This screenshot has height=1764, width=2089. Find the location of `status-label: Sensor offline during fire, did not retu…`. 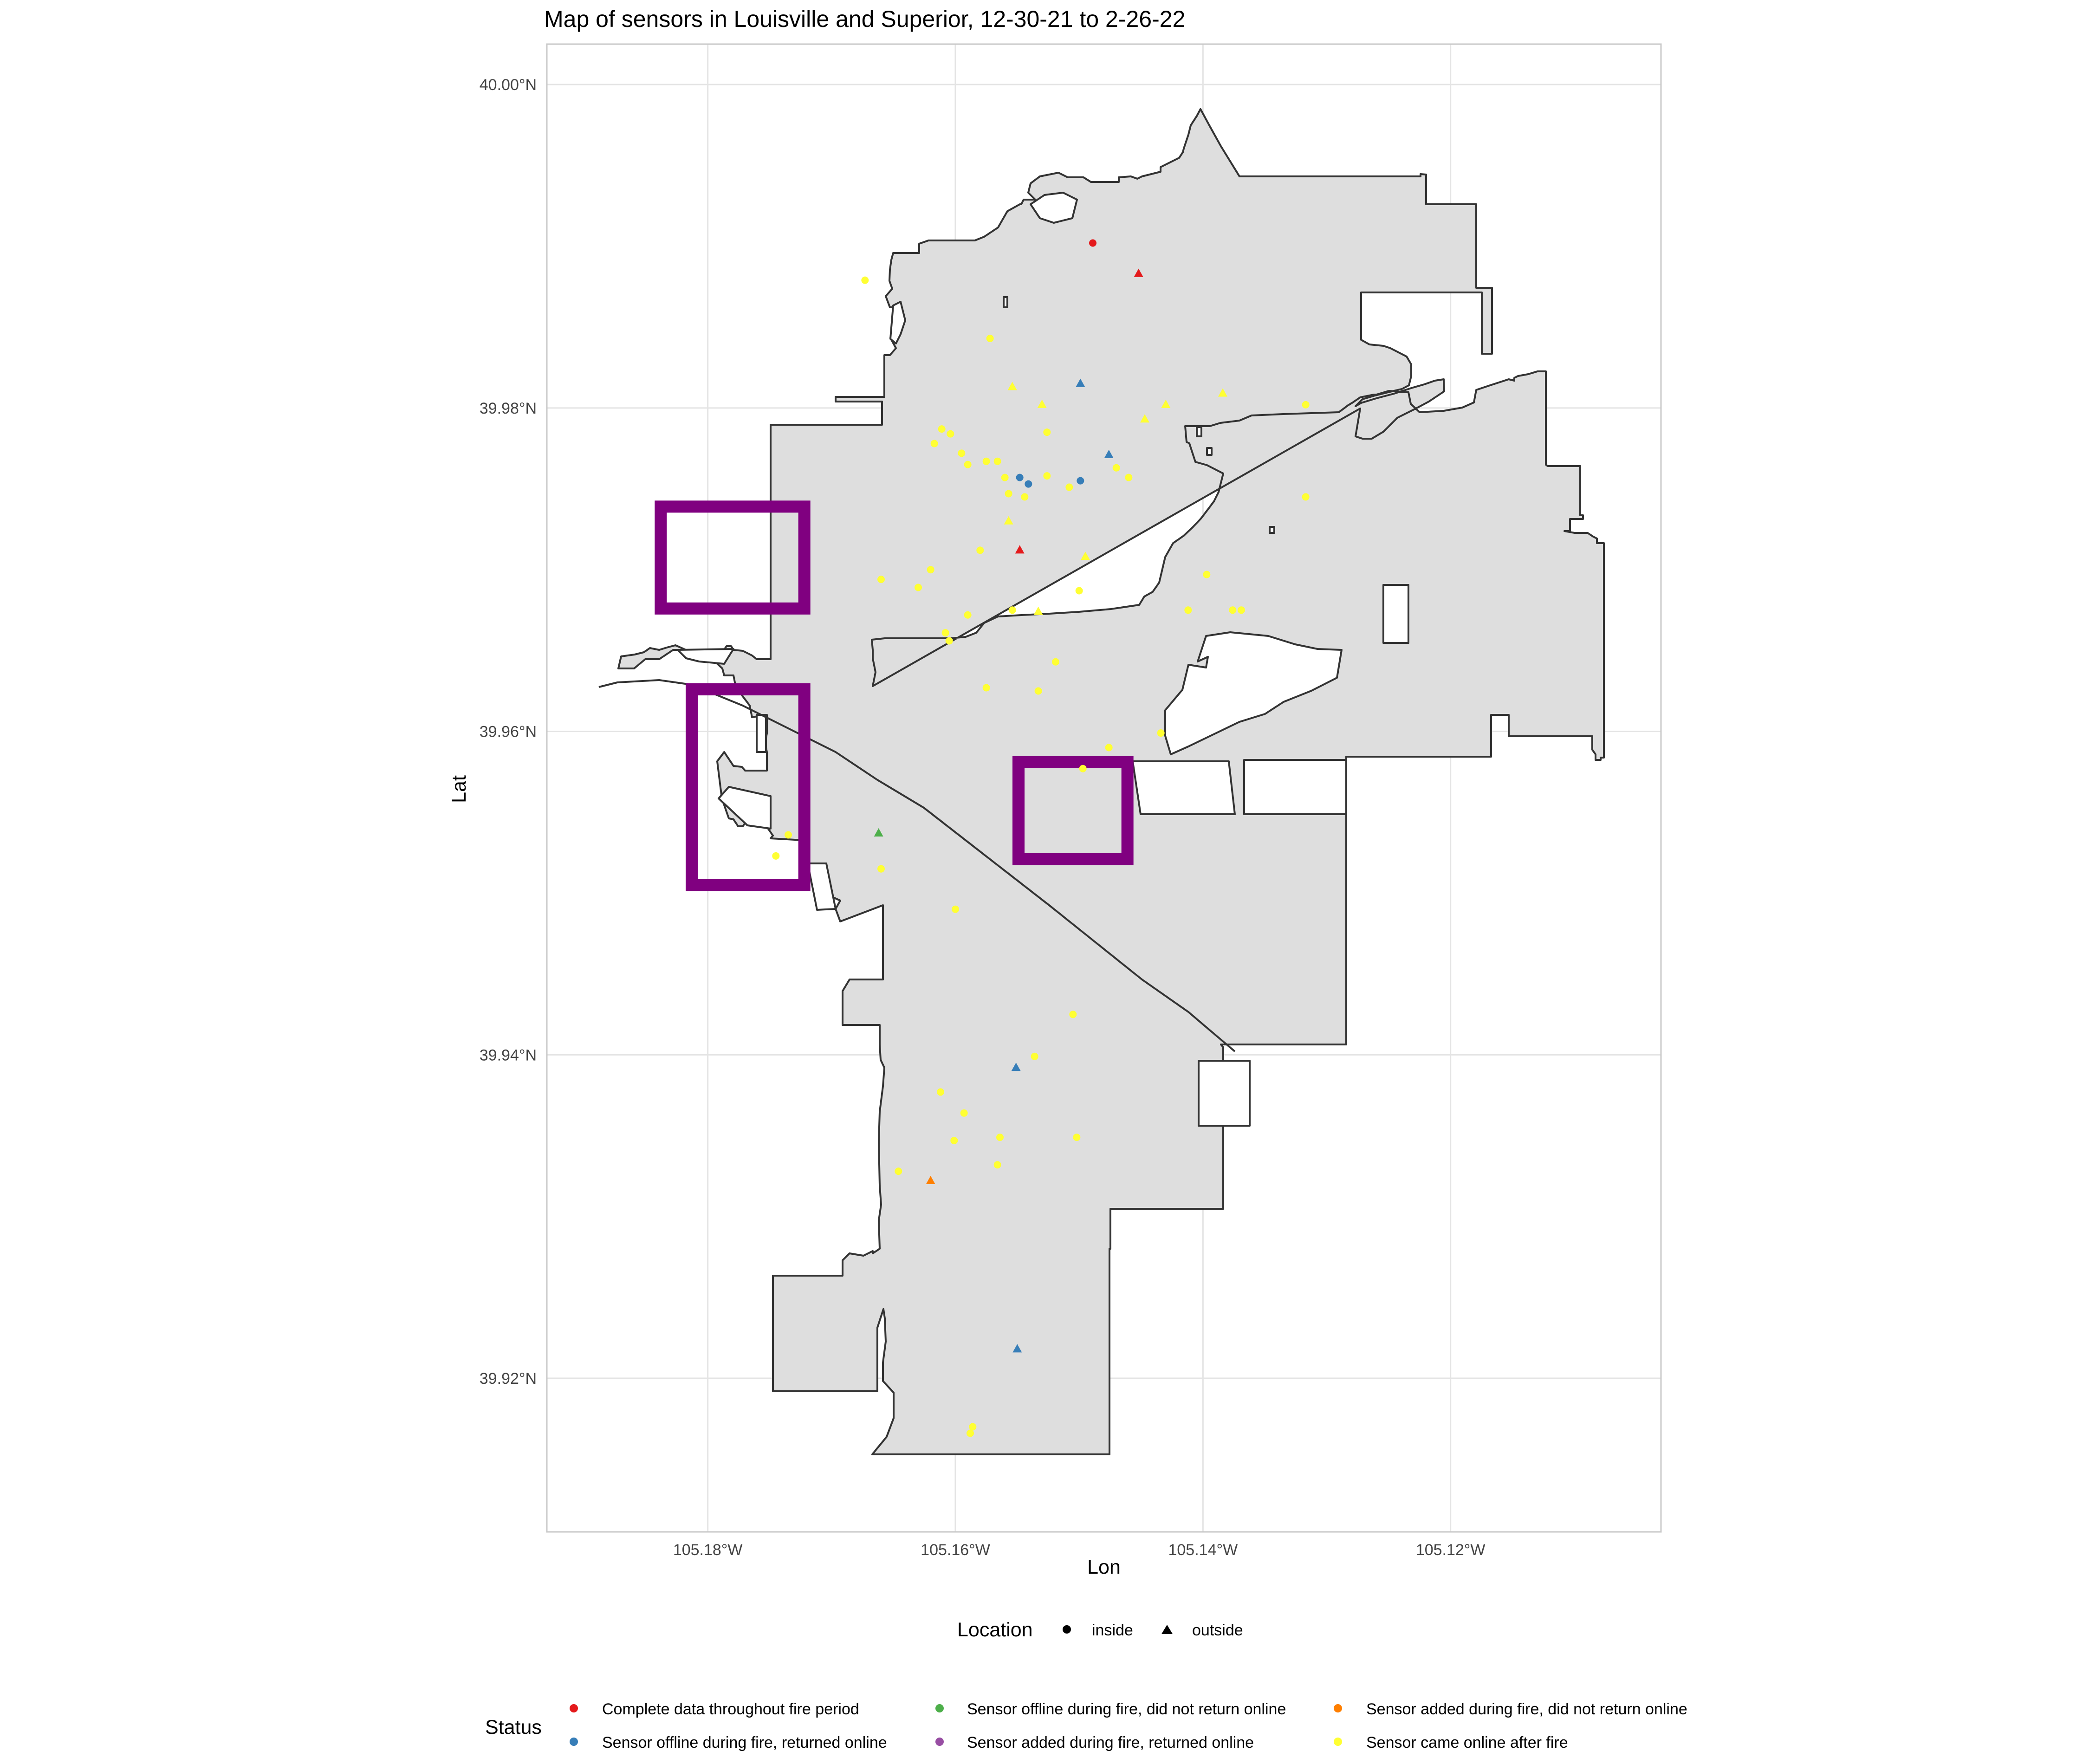

status-label: Sensor offline during fire, did not retu… is located at coordinates (1126, 1709).